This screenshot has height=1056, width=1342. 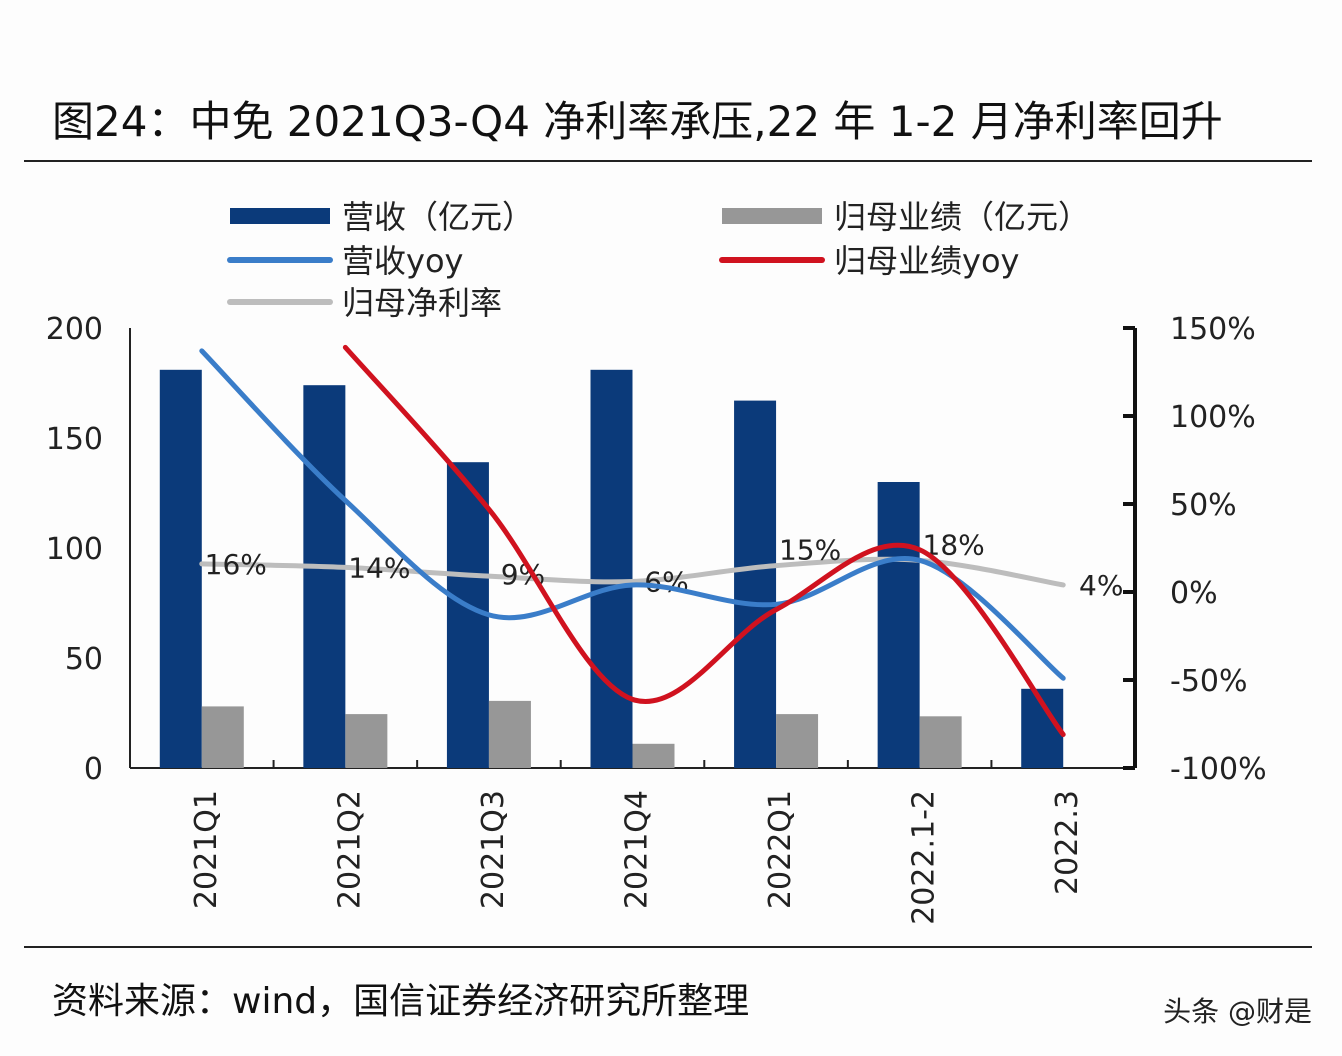 I want to click on legend-label: 归母净利率, so click(x=422, y=303).